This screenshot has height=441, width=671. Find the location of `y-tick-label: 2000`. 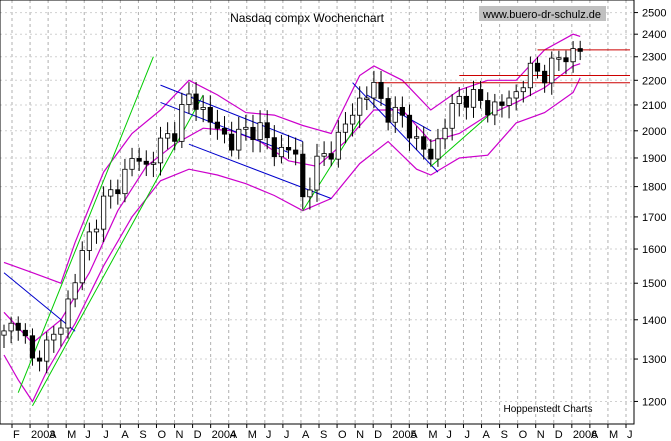

y-tick-label: 2000 is located at coordinates (654, 132).